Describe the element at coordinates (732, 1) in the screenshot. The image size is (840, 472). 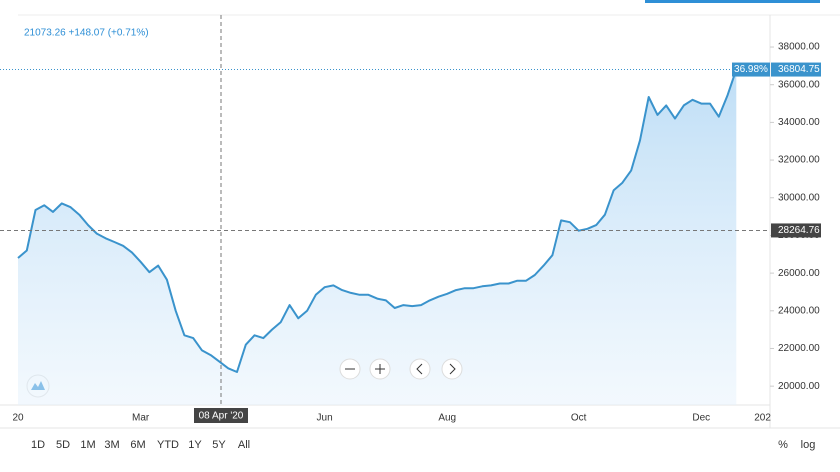
I see `top-bar` at that location.